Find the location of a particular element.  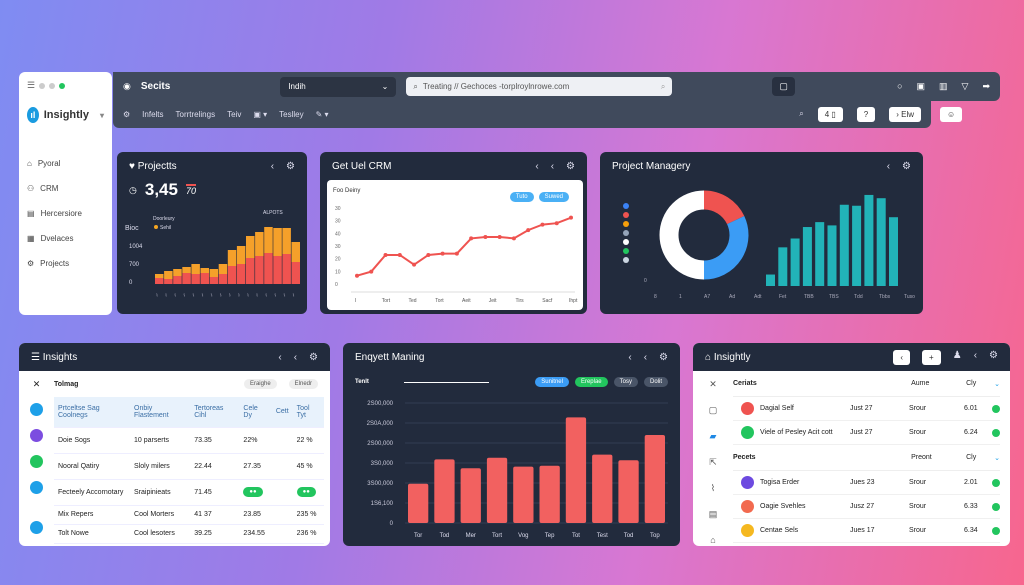

bar-segment-orange is located at coordinates (195, 269).